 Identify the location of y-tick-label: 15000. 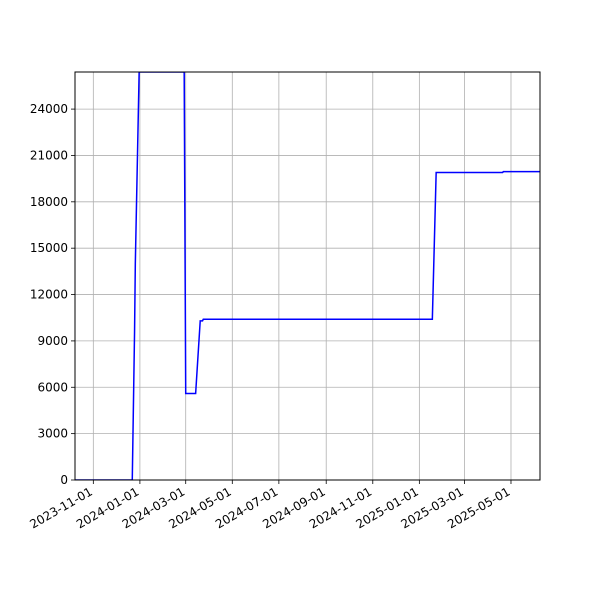
(49, 248).